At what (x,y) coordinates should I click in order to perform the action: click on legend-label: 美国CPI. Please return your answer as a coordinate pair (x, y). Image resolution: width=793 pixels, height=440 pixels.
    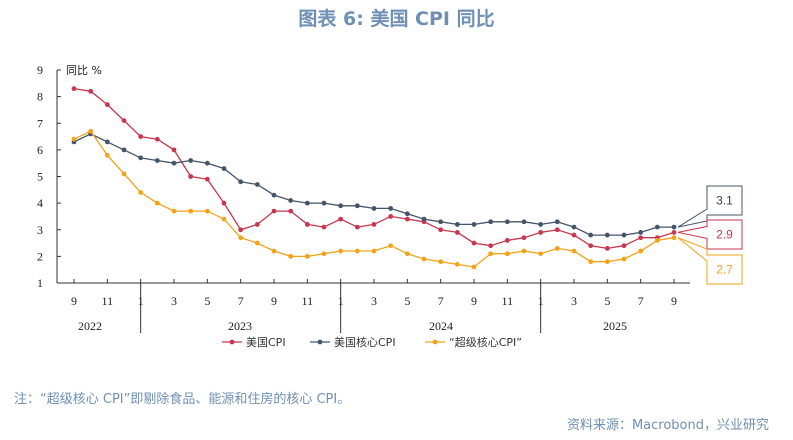
    Looking at the image, I should click on (266, 342).